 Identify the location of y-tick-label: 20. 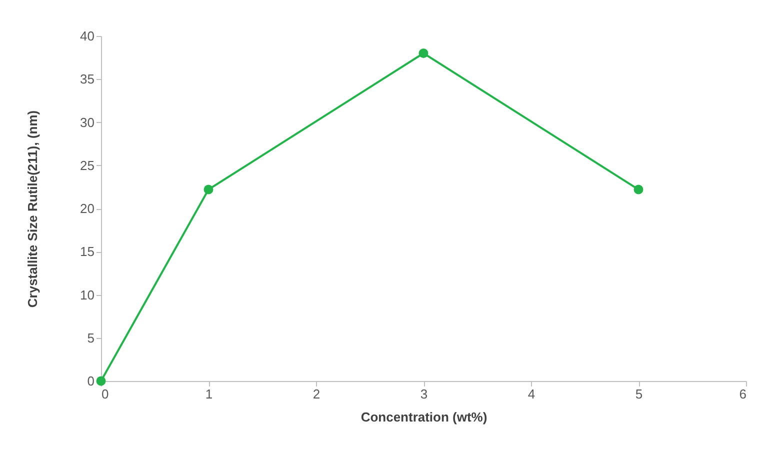
(87, 208).